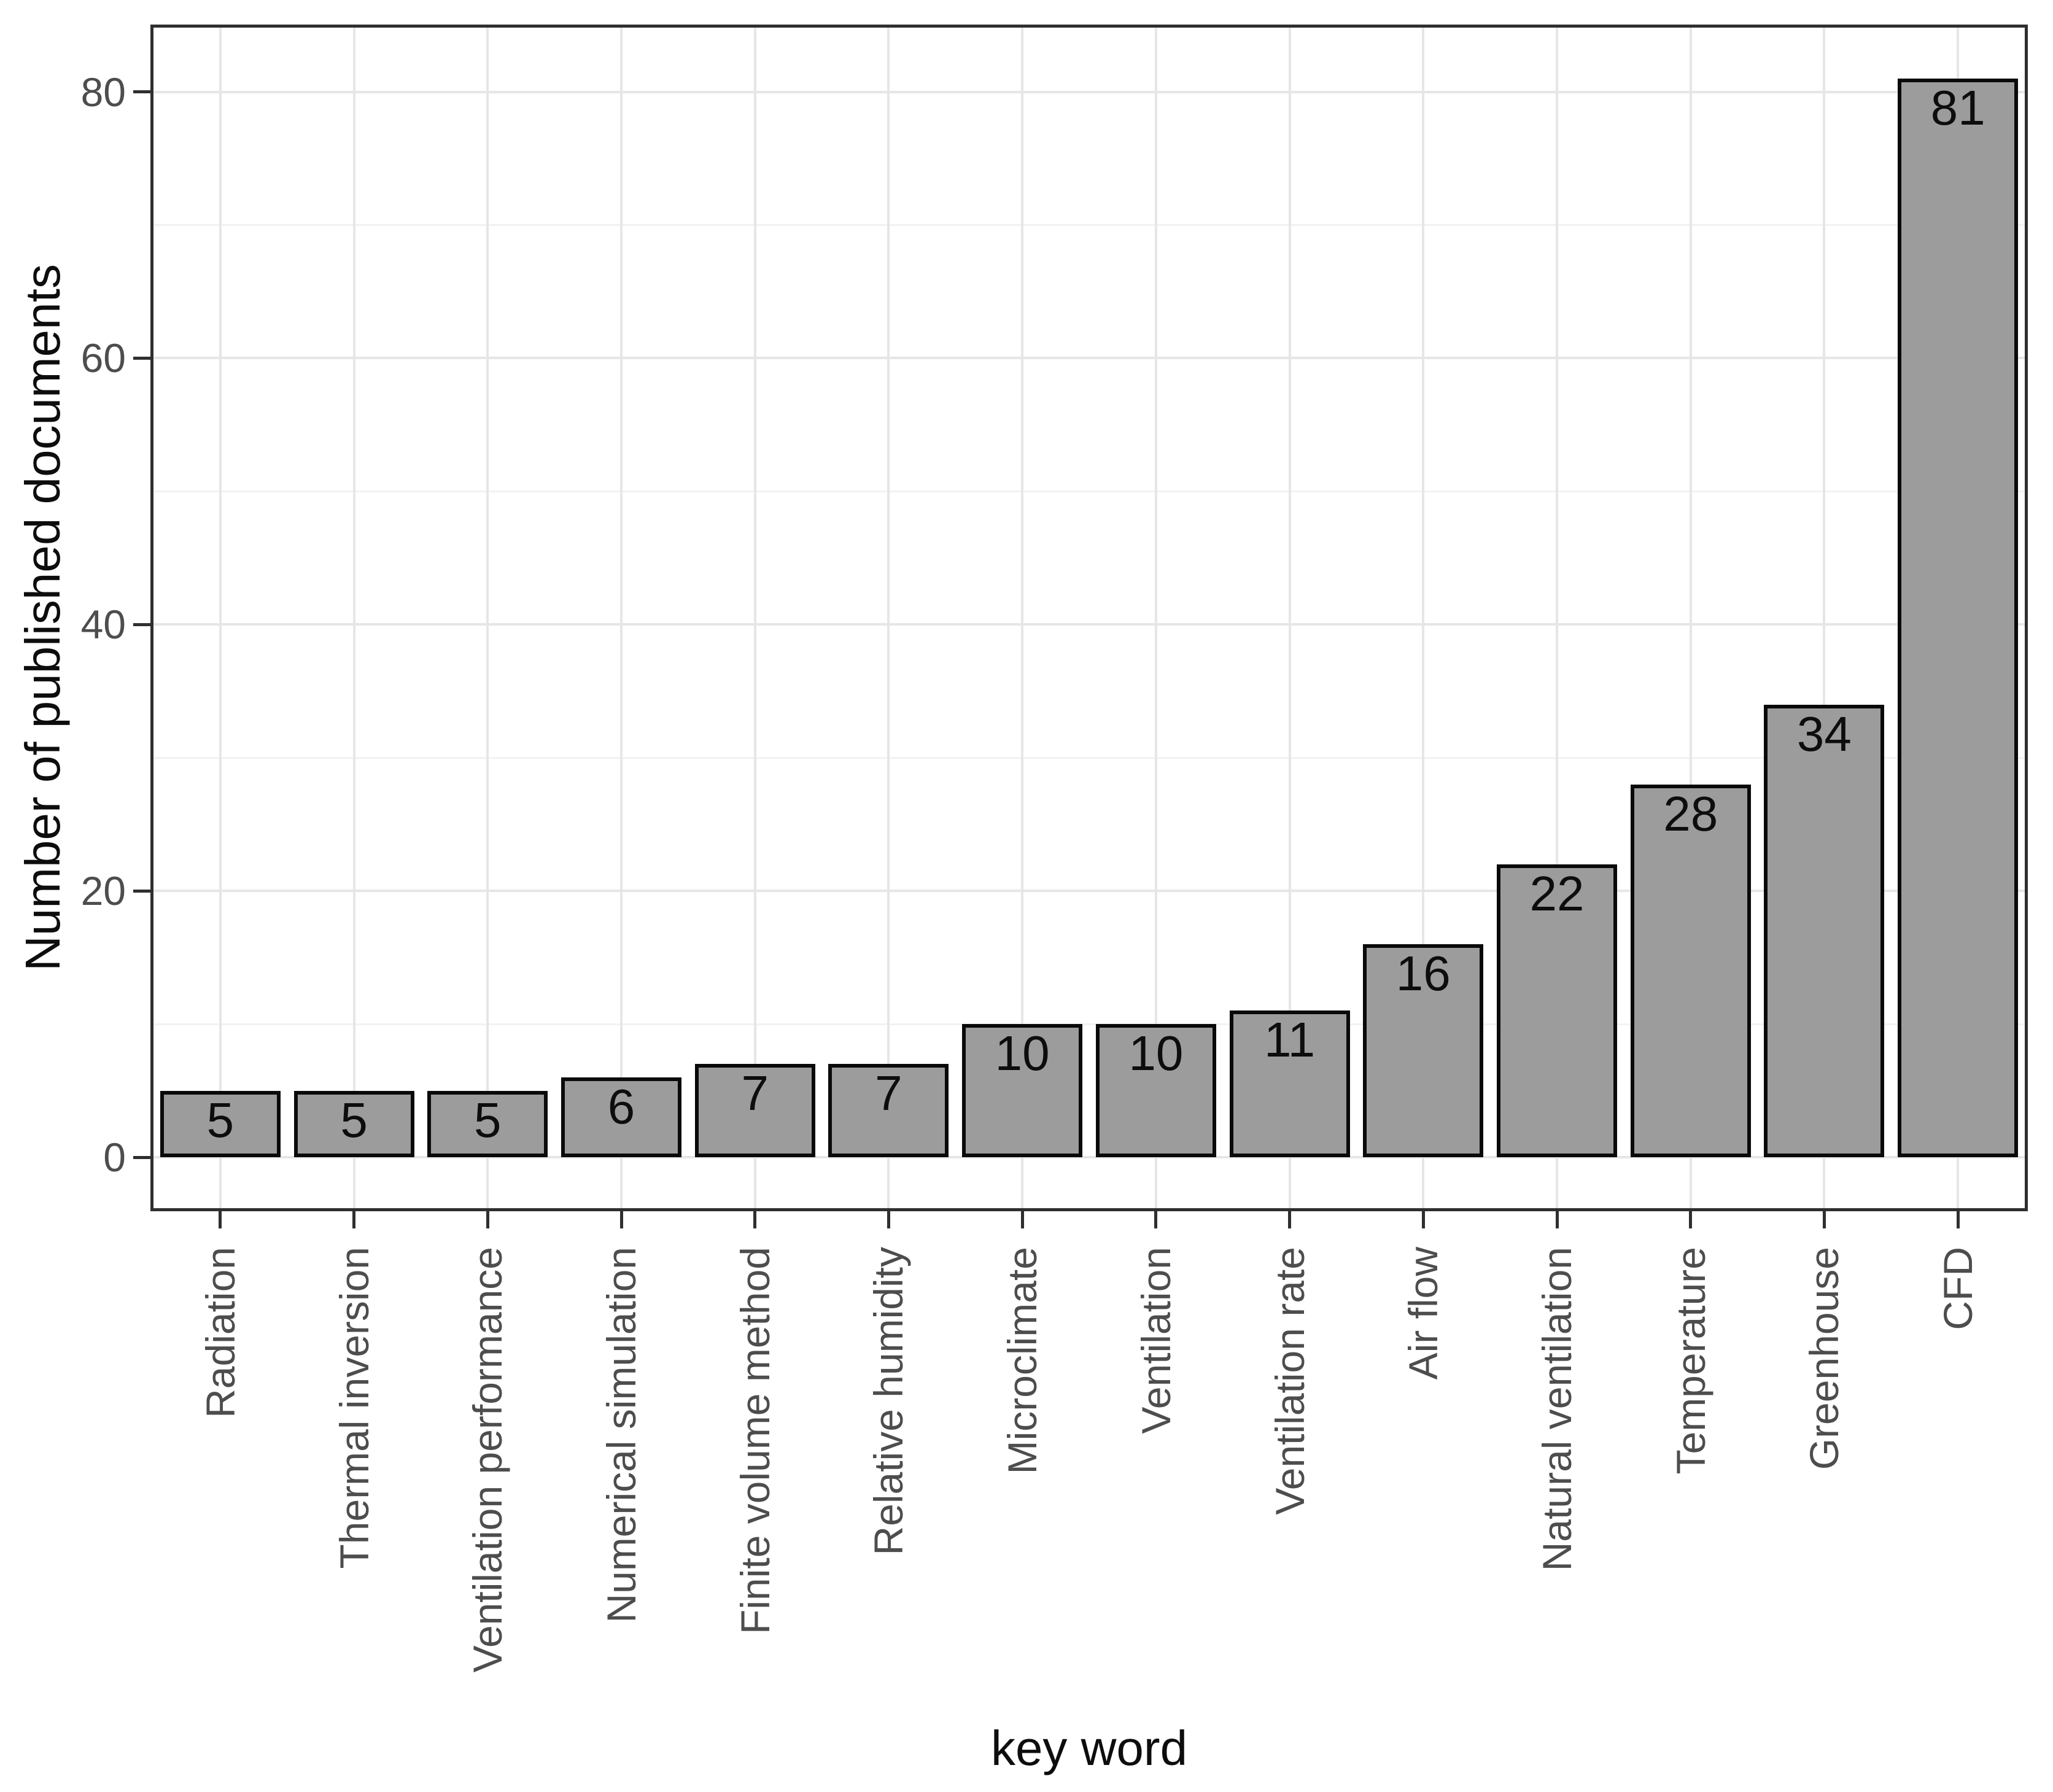 The image size is (2053, 1792). Describe the element at coordinates (103, 358) in the screenshot. I see `y-tick-label: 60` at that location.